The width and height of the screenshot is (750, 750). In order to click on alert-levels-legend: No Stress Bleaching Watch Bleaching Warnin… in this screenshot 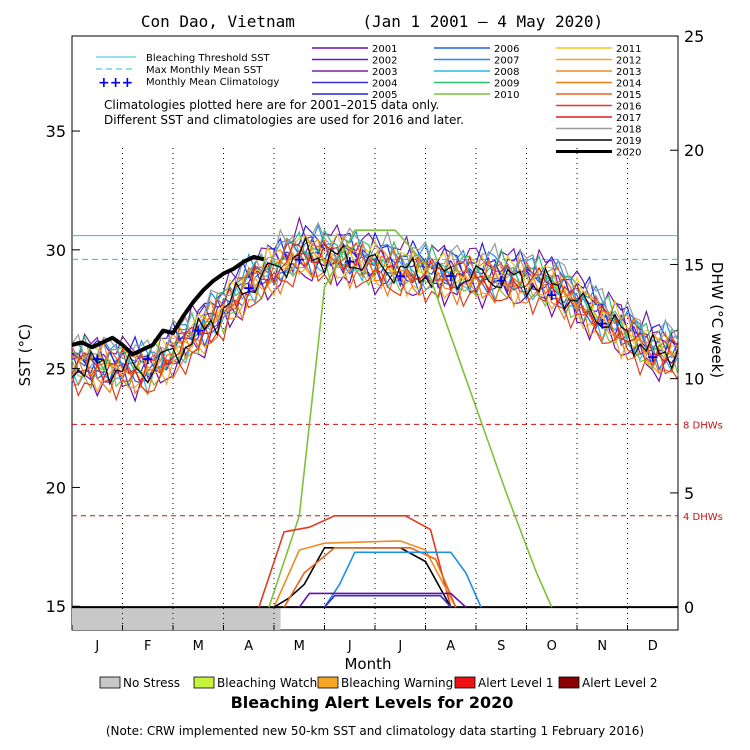, I will do `click(378, 683)`.